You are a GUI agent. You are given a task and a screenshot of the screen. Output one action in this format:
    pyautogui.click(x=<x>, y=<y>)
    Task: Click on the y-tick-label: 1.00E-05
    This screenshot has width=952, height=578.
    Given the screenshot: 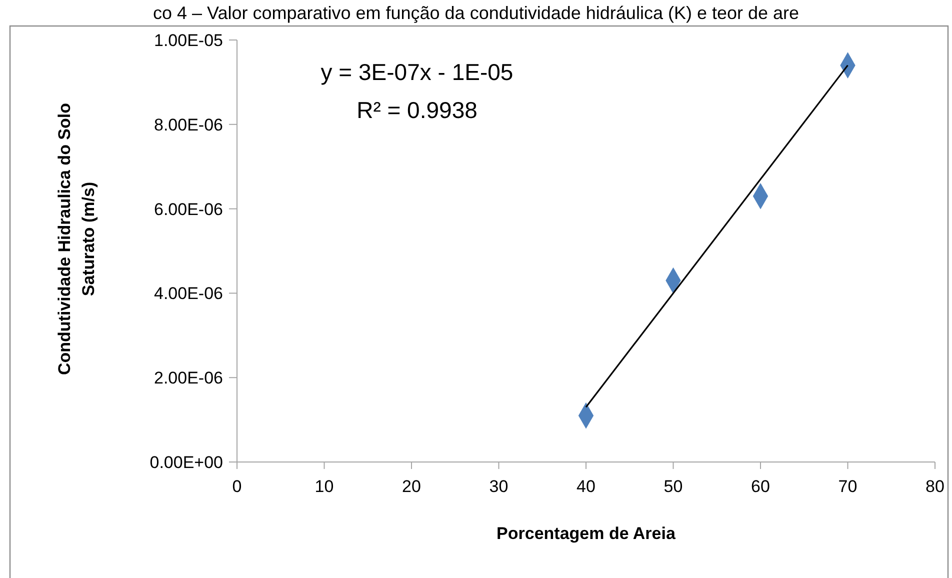 What is the action you would take?
    pyautogui.click(x=188, y=40)
    